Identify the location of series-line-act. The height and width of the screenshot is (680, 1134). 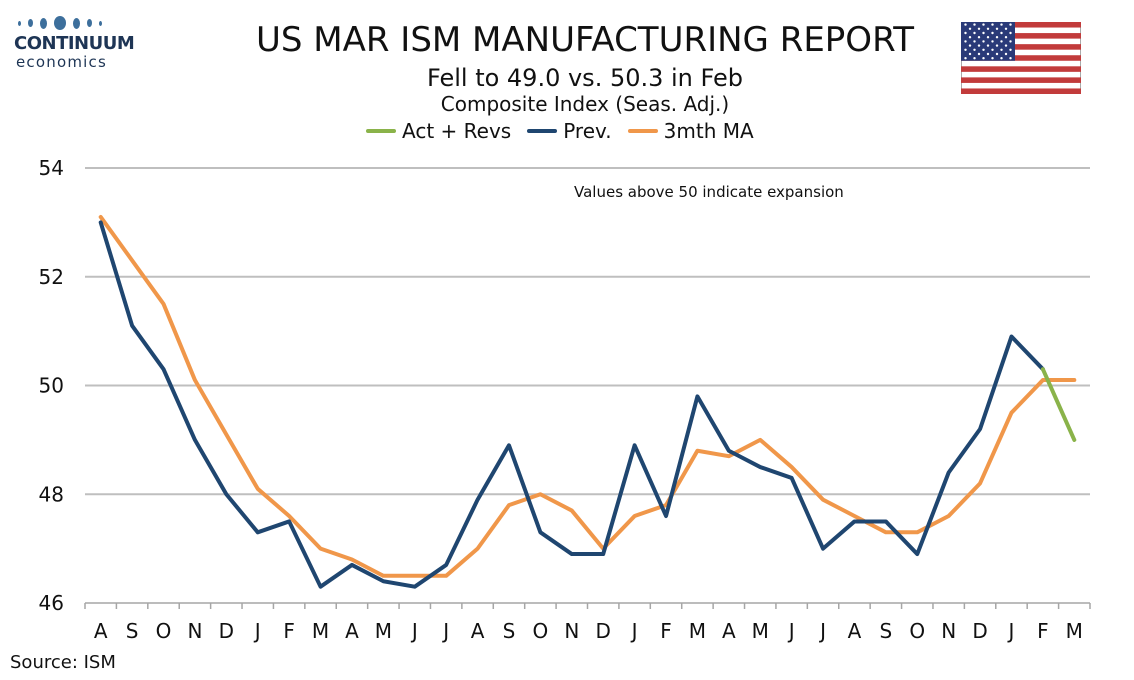
(1058, 404).